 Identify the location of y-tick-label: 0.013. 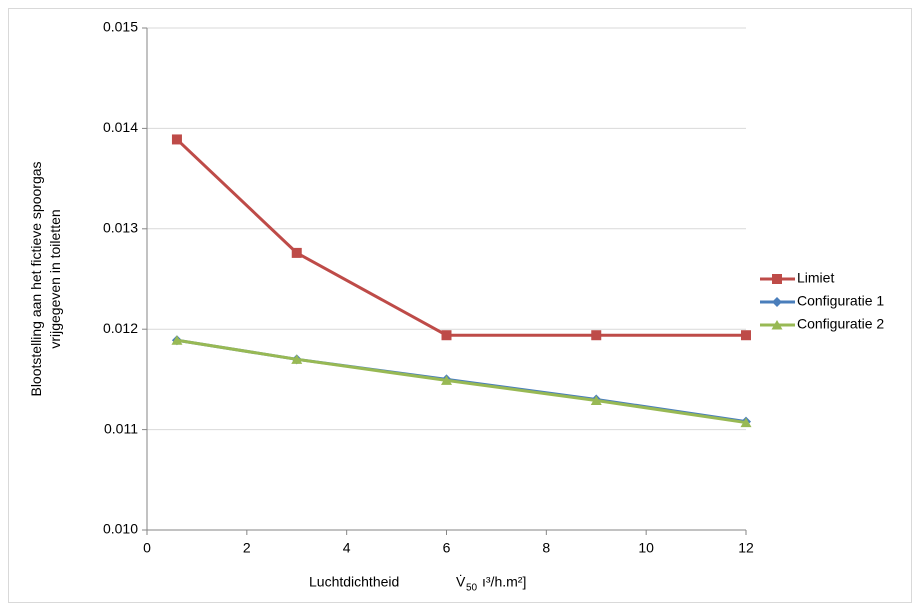
(120, 228).